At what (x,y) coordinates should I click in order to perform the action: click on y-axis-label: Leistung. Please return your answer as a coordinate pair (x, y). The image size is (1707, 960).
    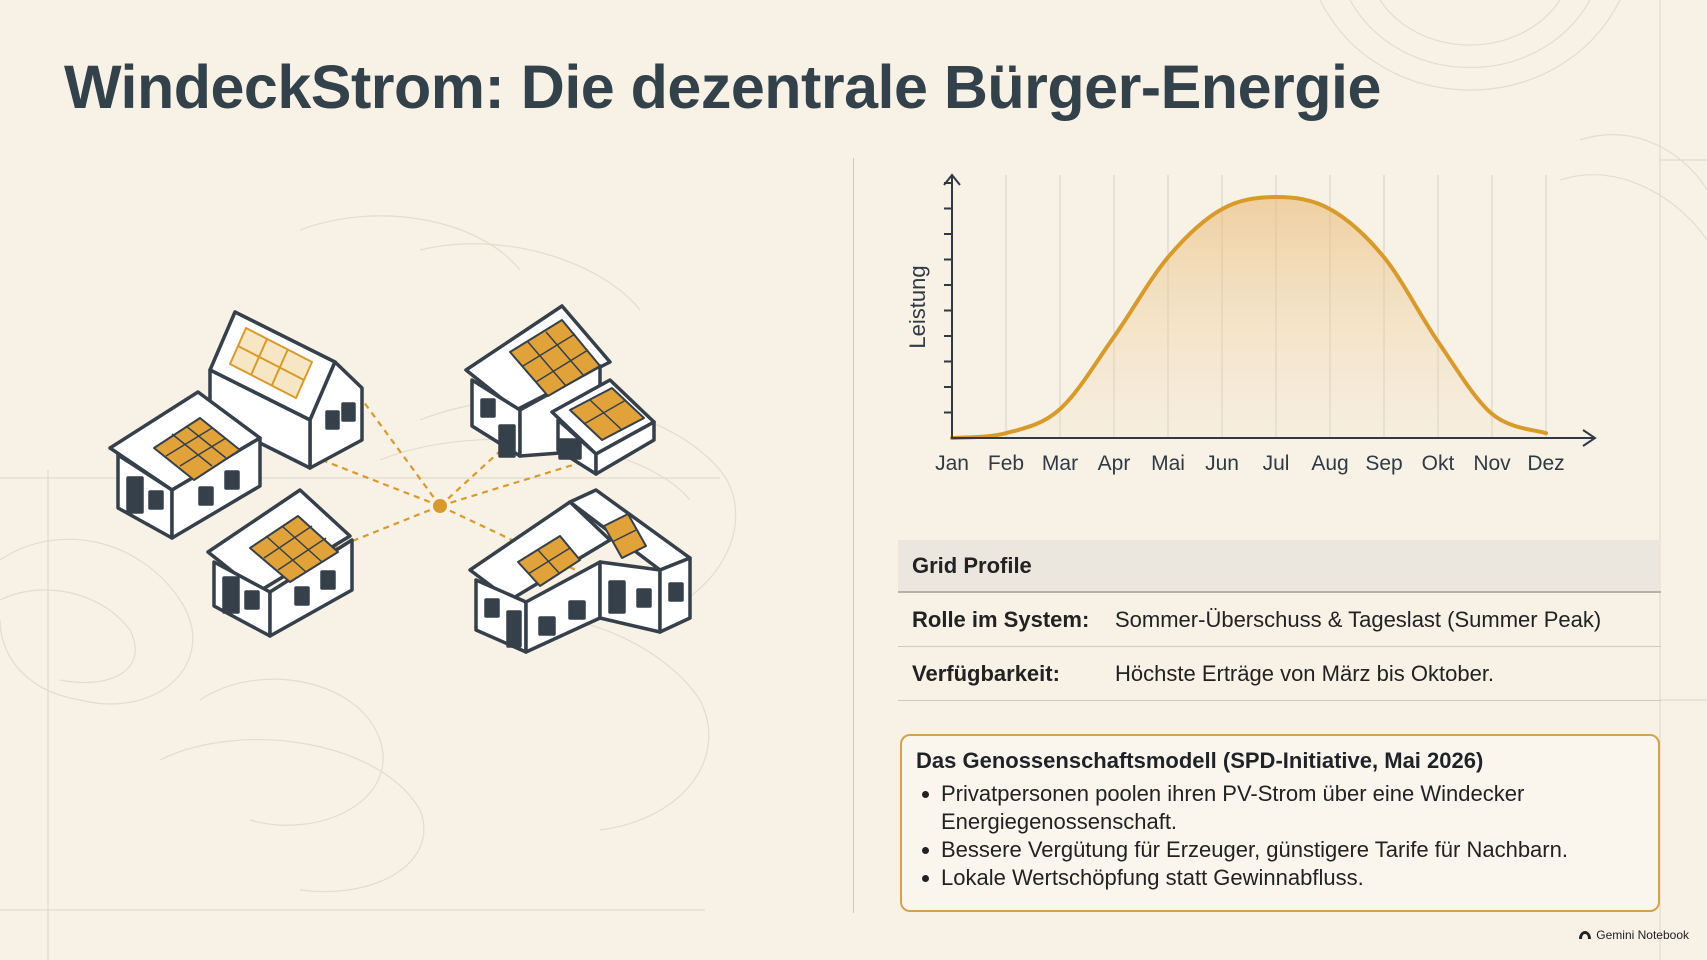
    Looking at the image, I should click on (917, 306).